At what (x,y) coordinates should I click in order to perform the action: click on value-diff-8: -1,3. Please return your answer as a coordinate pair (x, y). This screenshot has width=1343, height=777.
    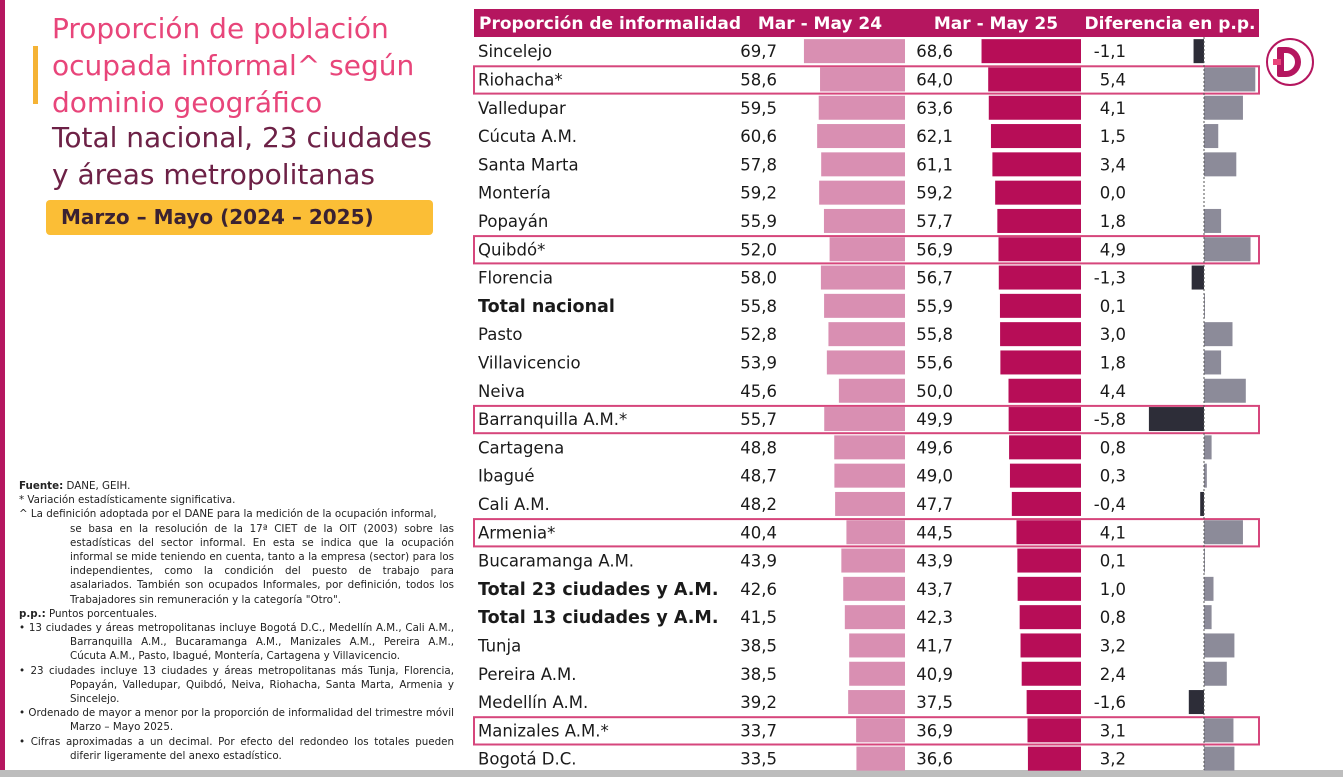
    Looking at the image, I should click on (1110, 278).